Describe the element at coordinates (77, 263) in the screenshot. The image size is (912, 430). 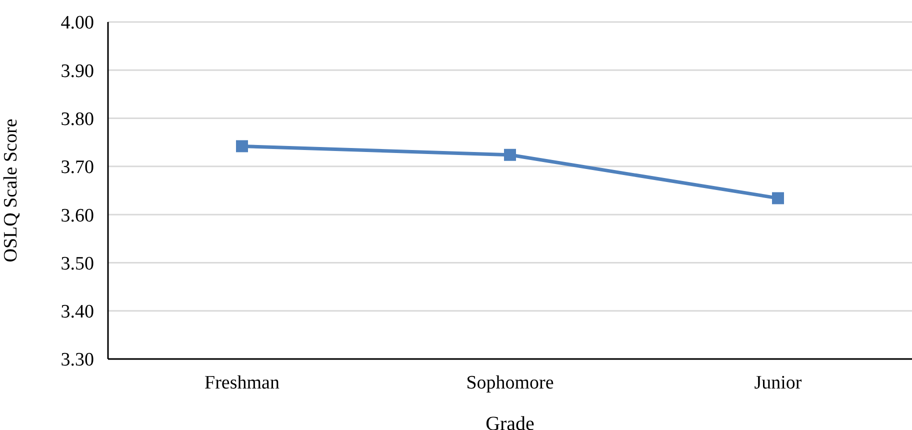
I see `y-tick-label: 3.50` at that location.